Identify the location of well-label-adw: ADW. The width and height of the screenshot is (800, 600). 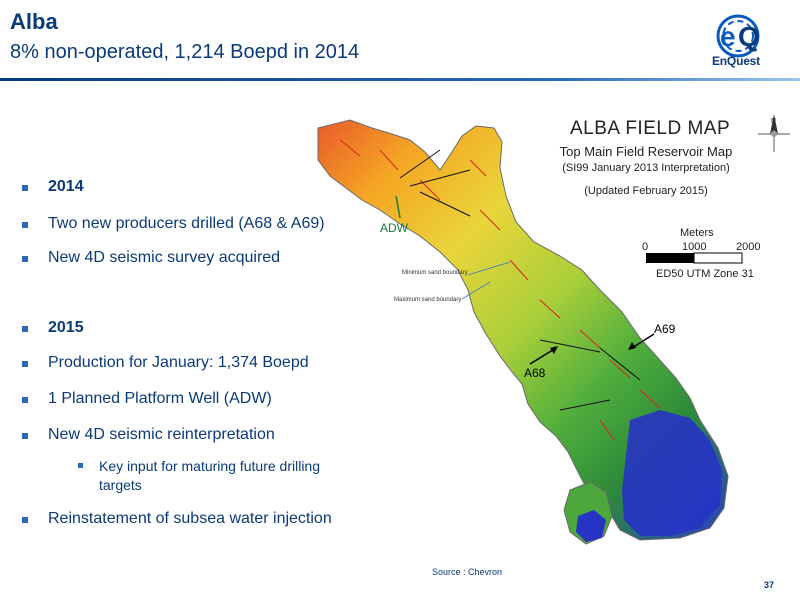
(394, 228).